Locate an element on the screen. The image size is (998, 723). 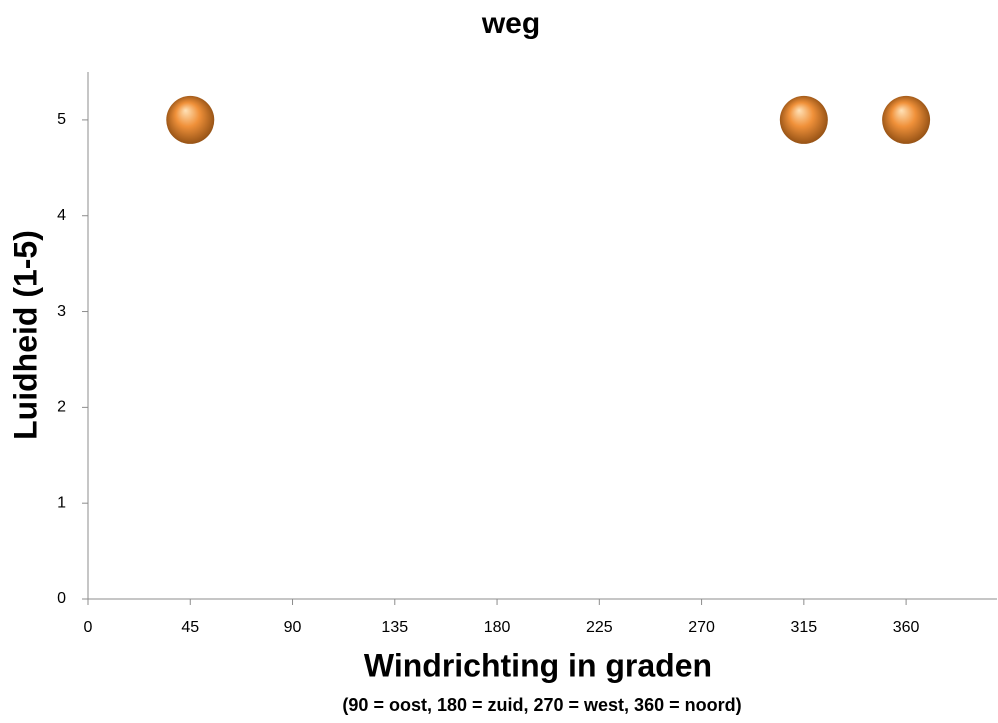
x-axis-title: Windrichting in graden is located at coordinates (538, 665).